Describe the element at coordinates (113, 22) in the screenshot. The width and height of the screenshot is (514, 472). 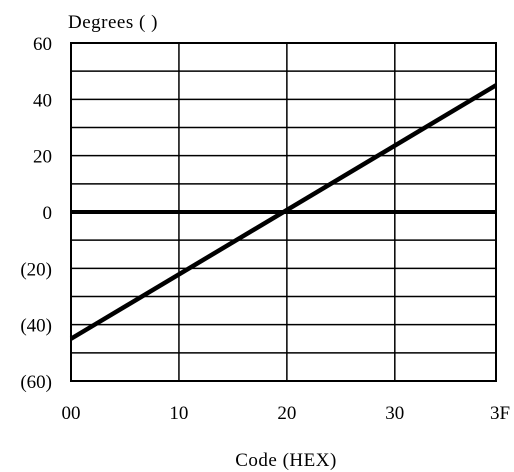
I see `y-axis-title: Degrees ( )` at that location.